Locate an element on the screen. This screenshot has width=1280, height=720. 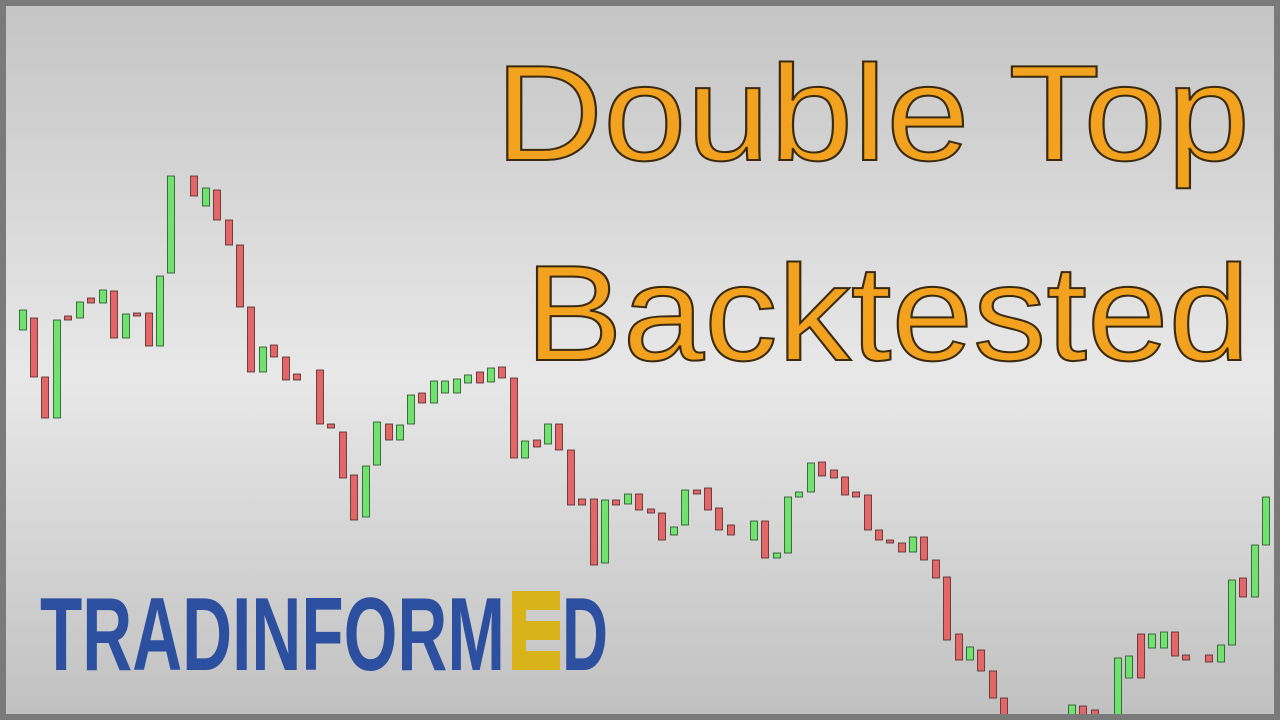
logo-text: D is located at coordinates (585, 635).